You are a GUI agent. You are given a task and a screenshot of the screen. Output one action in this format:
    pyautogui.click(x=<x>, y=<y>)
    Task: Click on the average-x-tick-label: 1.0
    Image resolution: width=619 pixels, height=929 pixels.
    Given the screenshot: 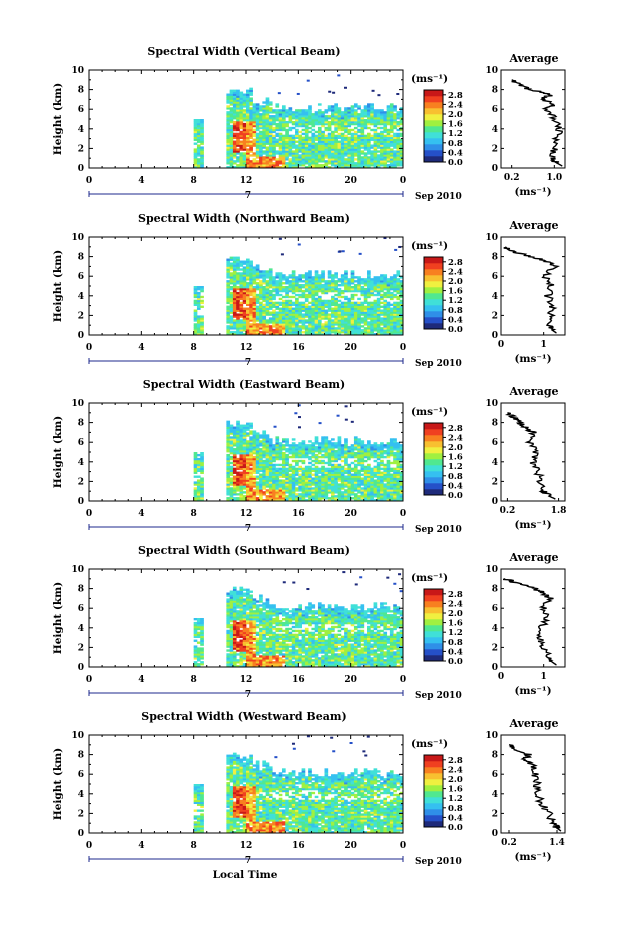 What is the action you would take?
    pyautogui.click(x=554, y=178)
    